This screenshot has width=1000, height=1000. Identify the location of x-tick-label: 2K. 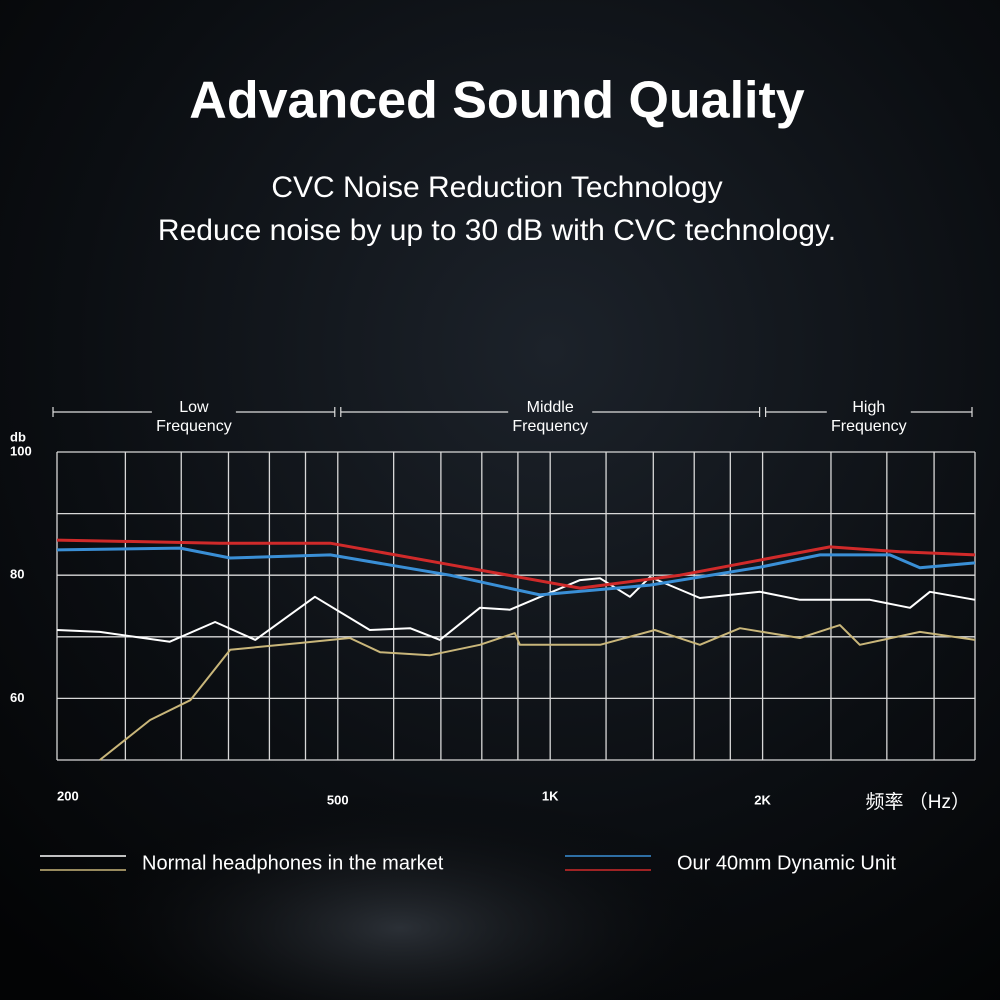
(762, 799).